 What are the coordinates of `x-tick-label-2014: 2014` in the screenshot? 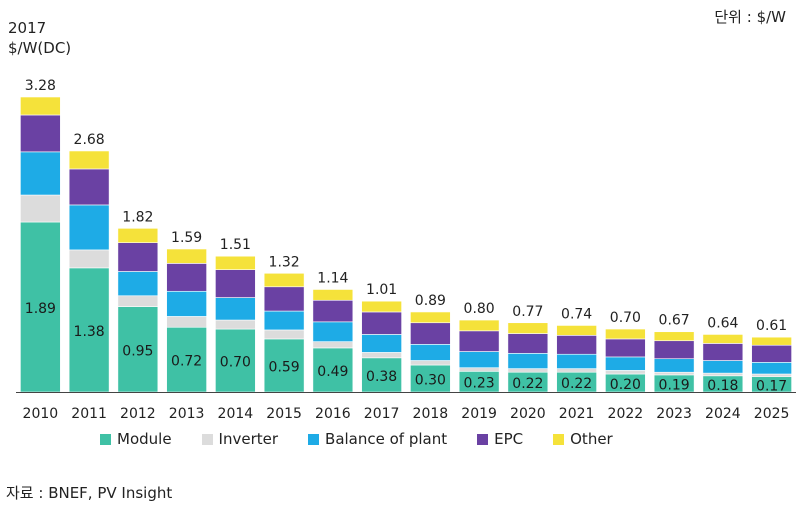 It's located at (236, 414).